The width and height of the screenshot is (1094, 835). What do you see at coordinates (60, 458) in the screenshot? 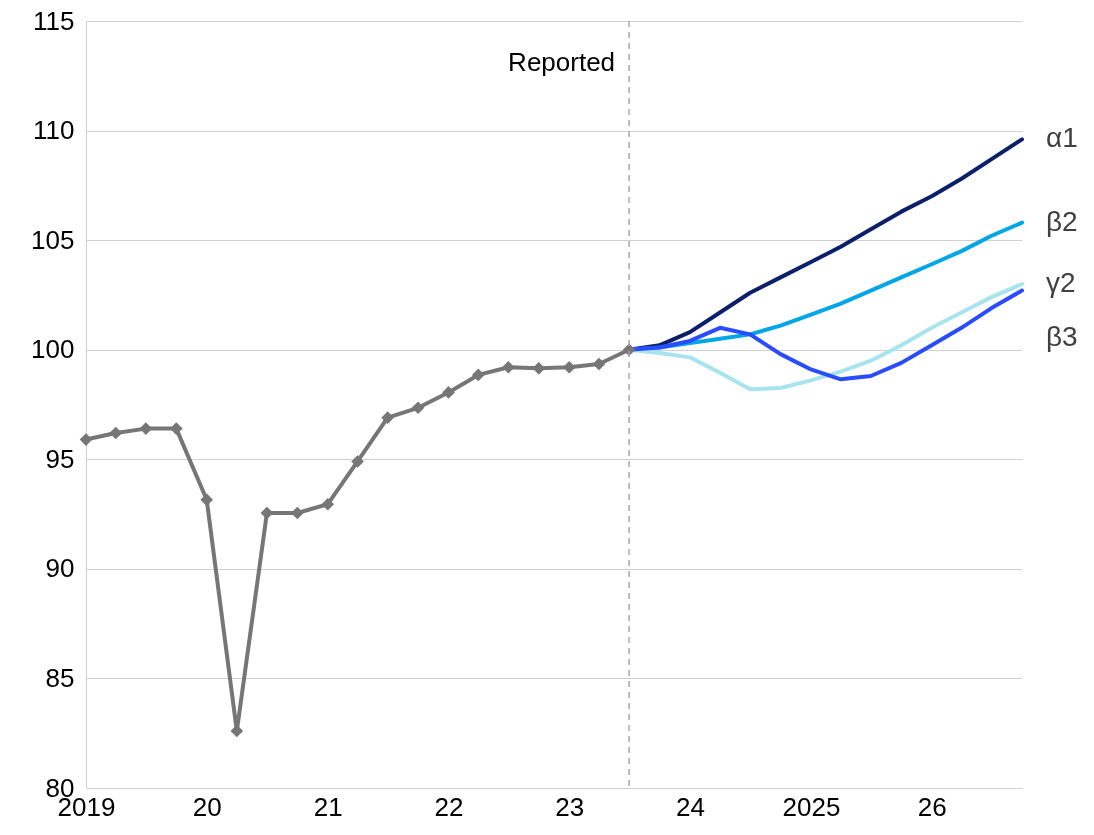
I see `y-tick-label: 95` at bounding box center [60, 458].